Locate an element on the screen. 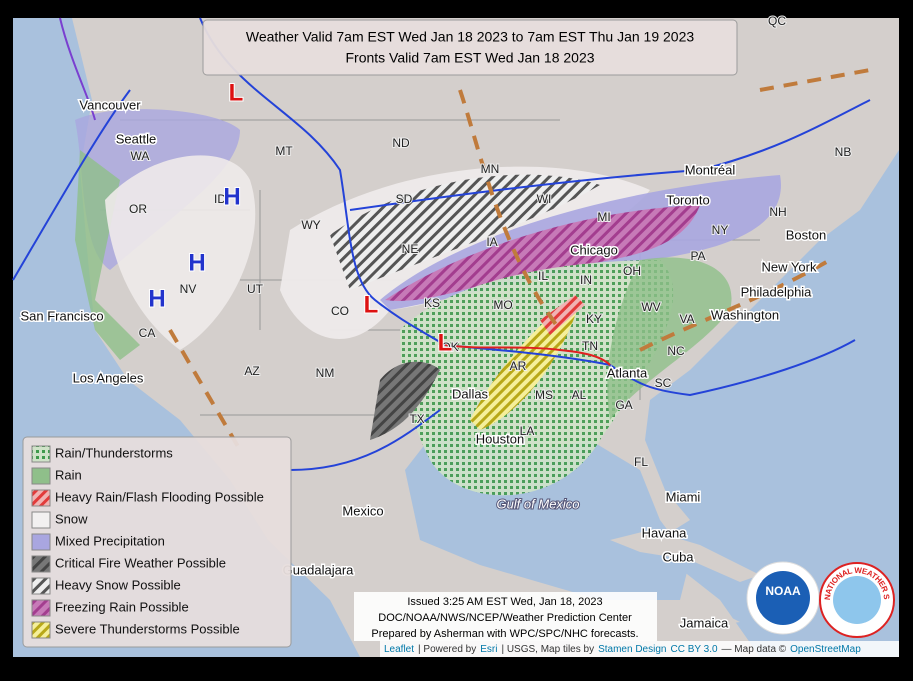 The width and height of the screenshot is (913, 681). city-label: Jamaica is located at coordinates (704, 622).